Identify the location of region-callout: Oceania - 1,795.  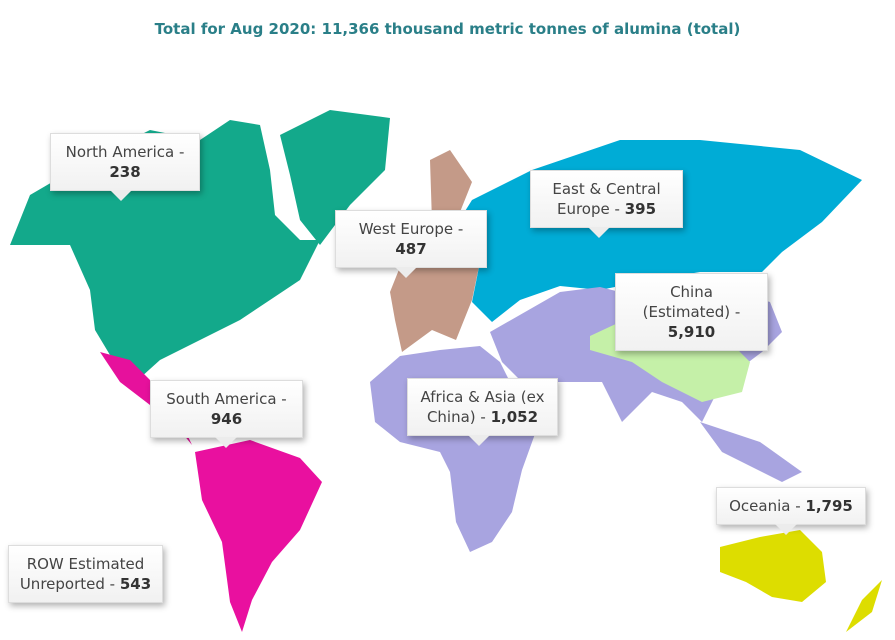
(791, 511).